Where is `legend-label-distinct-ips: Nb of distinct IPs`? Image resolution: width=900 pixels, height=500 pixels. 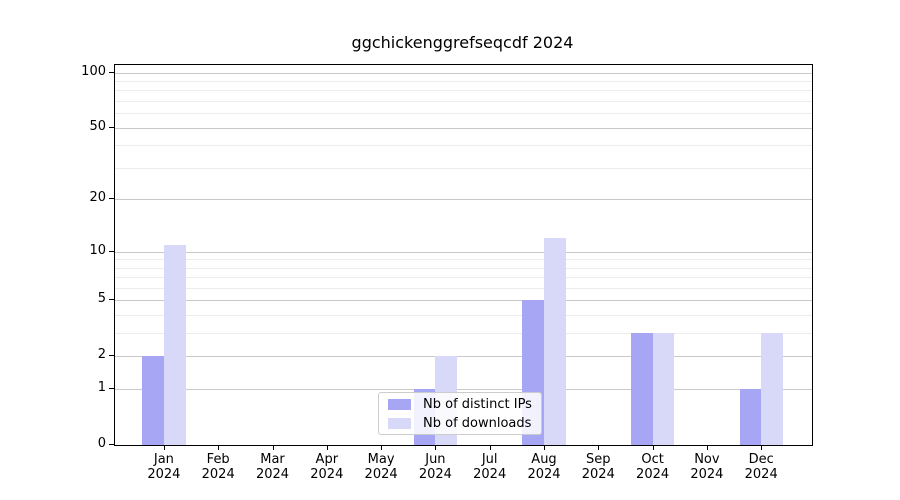
legend-label-distinct-ips: Nb of distinct IPs is located at coordinates (477, 404).